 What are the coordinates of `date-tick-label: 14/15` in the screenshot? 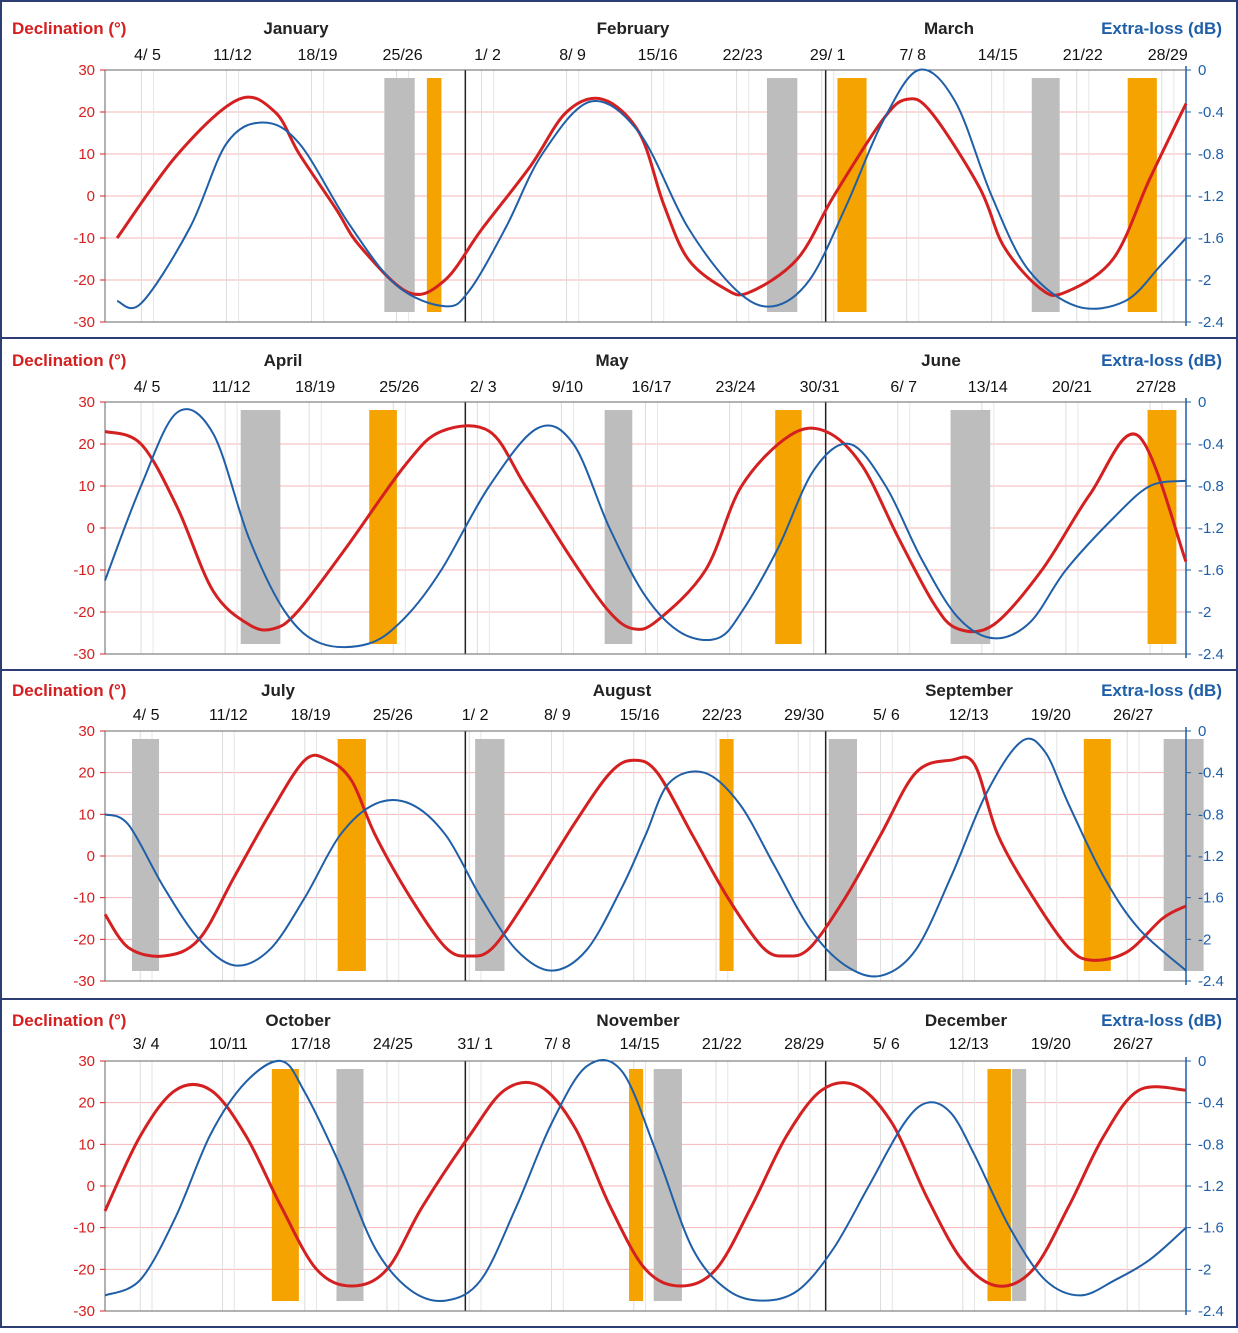 It's located at (998, 55).